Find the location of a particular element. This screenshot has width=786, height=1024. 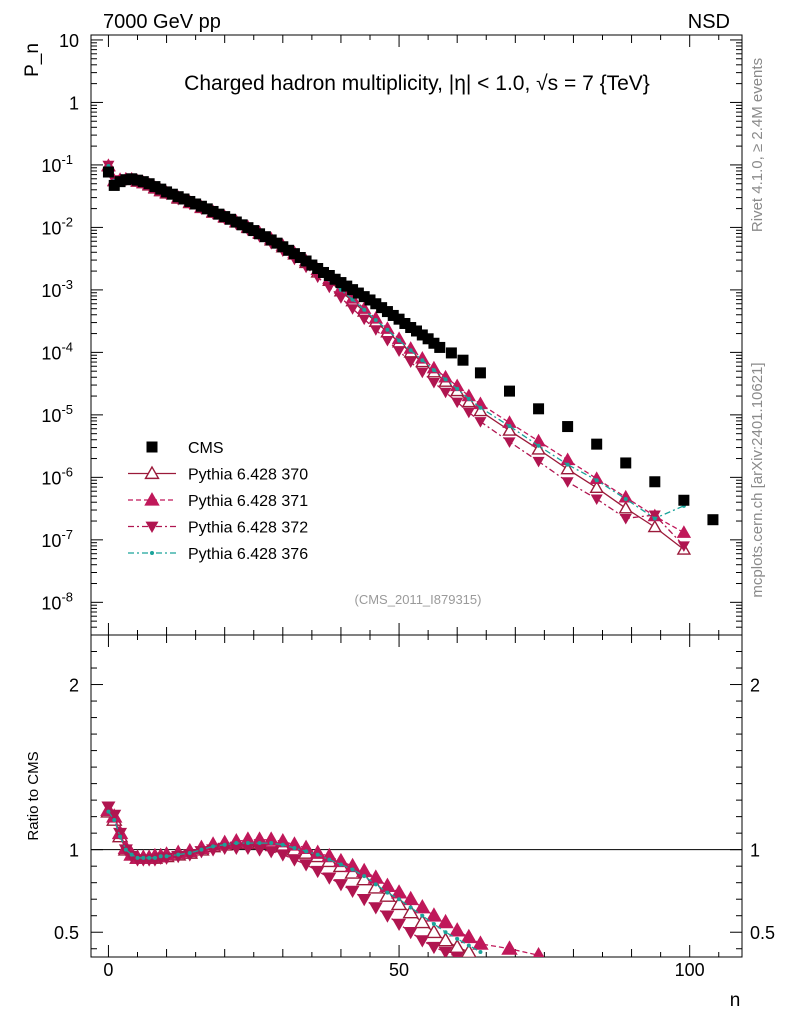

ratio-tick-label-right: 1 is located at coordinates (755, 851).